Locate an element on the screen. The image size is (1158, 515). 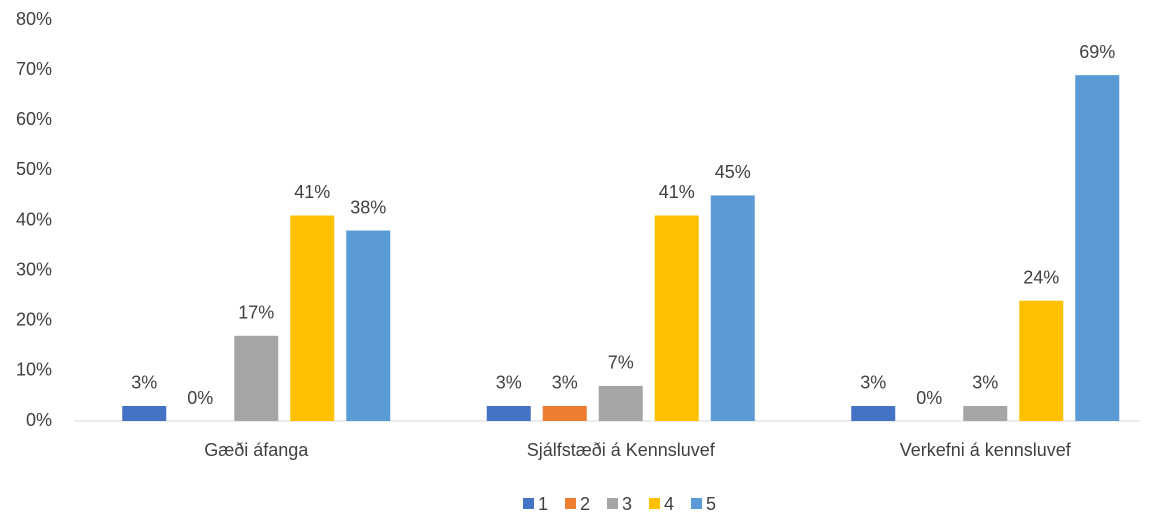
x-tick-label: Verkefni á kennsluvef is located at coordinates (986, 450).